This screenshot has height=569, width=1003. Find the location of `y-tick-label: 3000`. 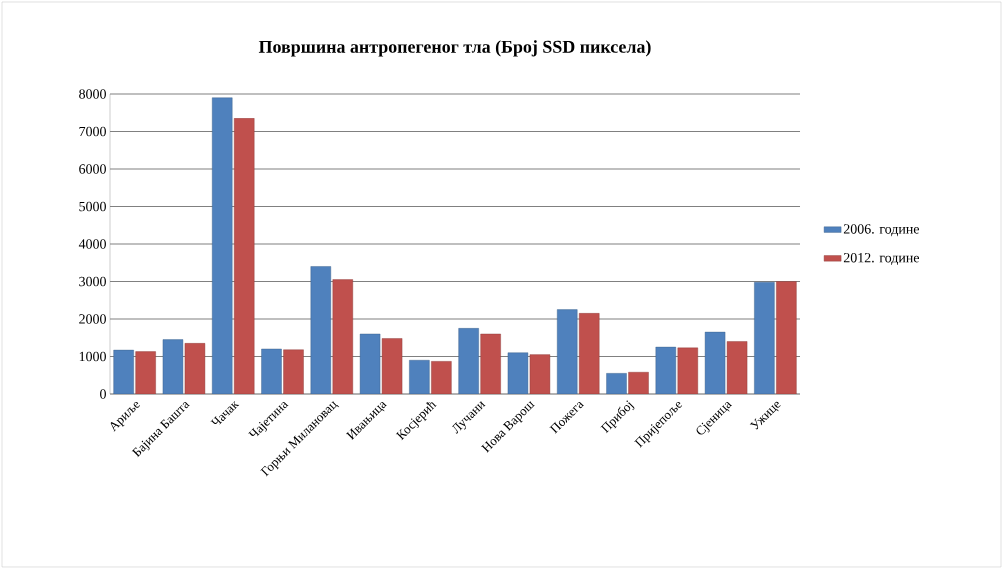

y-tick-label: 3000 is located at coordinates (92, 281).